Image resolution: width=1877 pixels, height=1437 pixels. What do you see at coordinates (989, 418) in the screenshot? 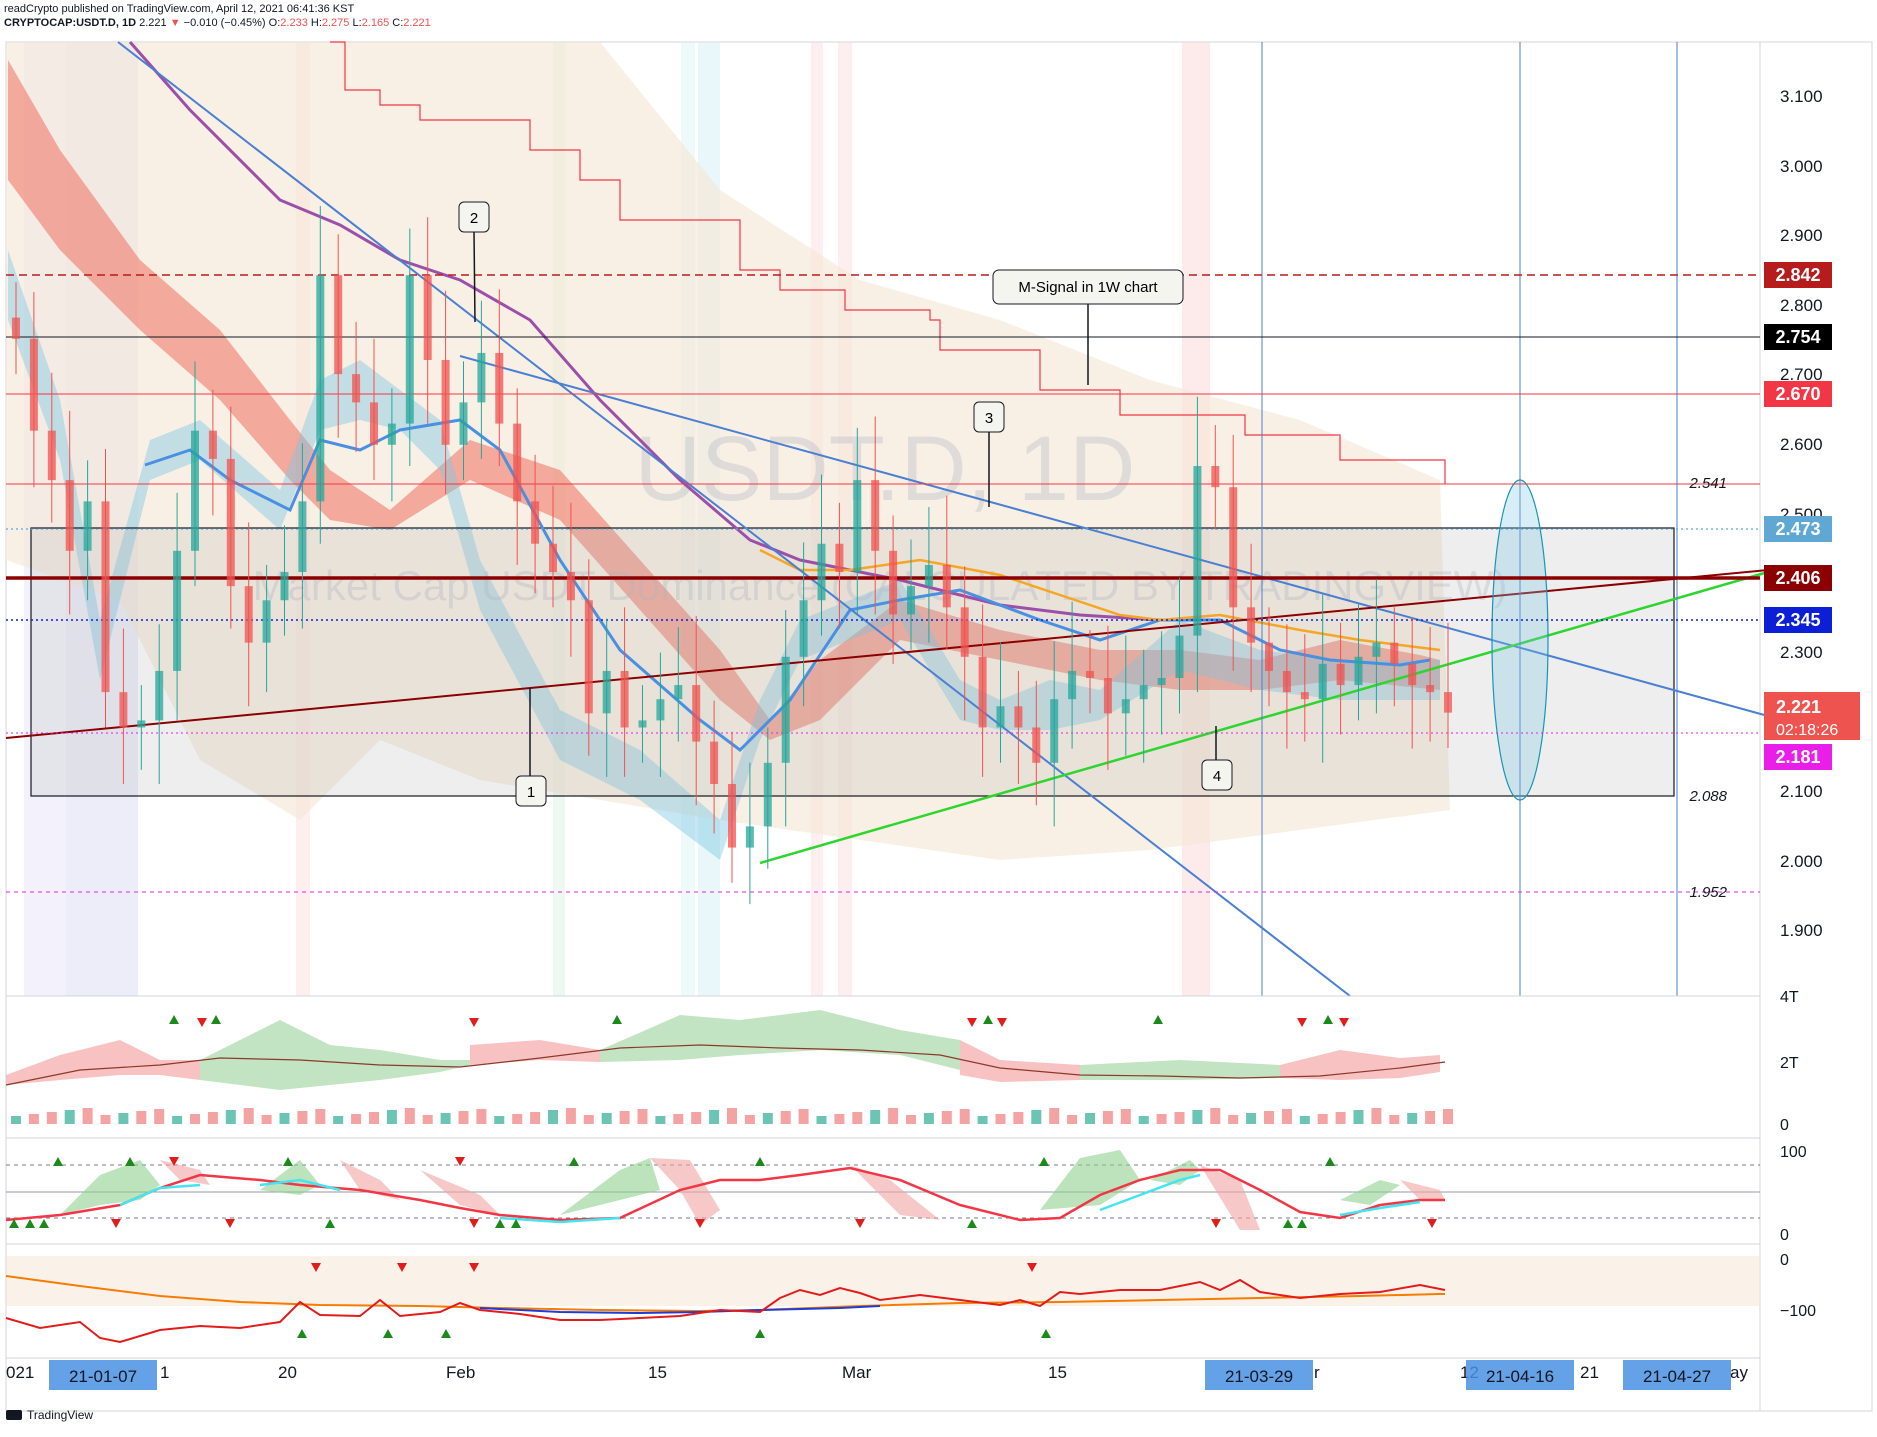
I see `callout-3-text: 3` at bounding box center [989, 418].